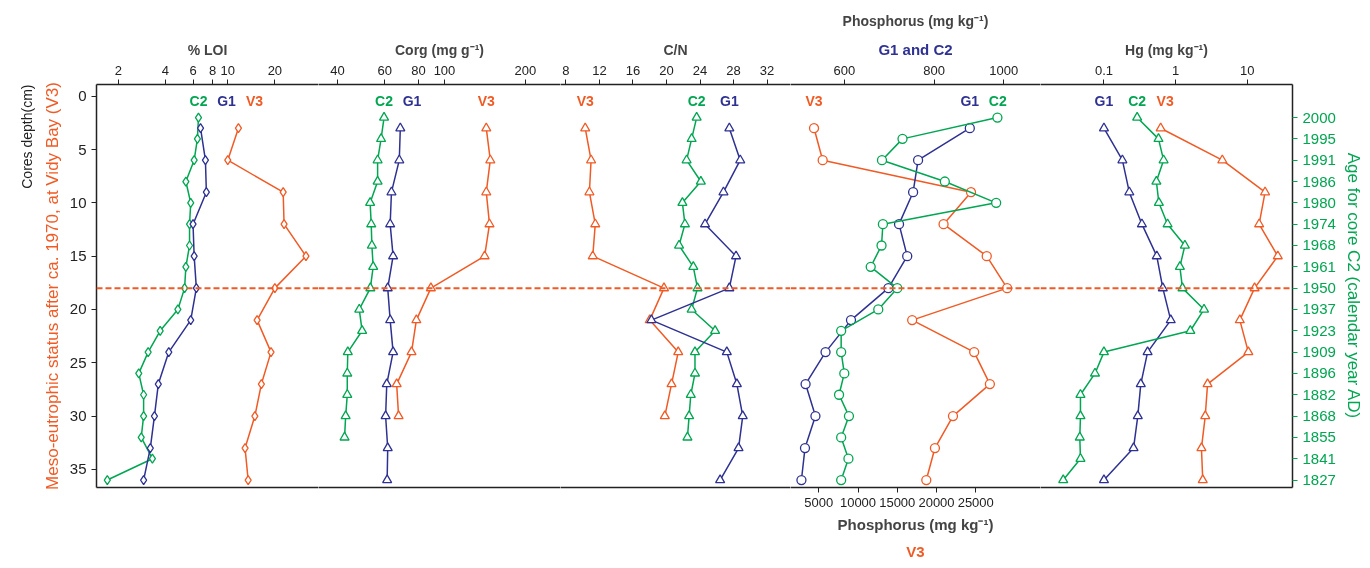  Describe the element at coordinates (337, 70) in the screenshot. I see `x-tick-label: 40` at that location.